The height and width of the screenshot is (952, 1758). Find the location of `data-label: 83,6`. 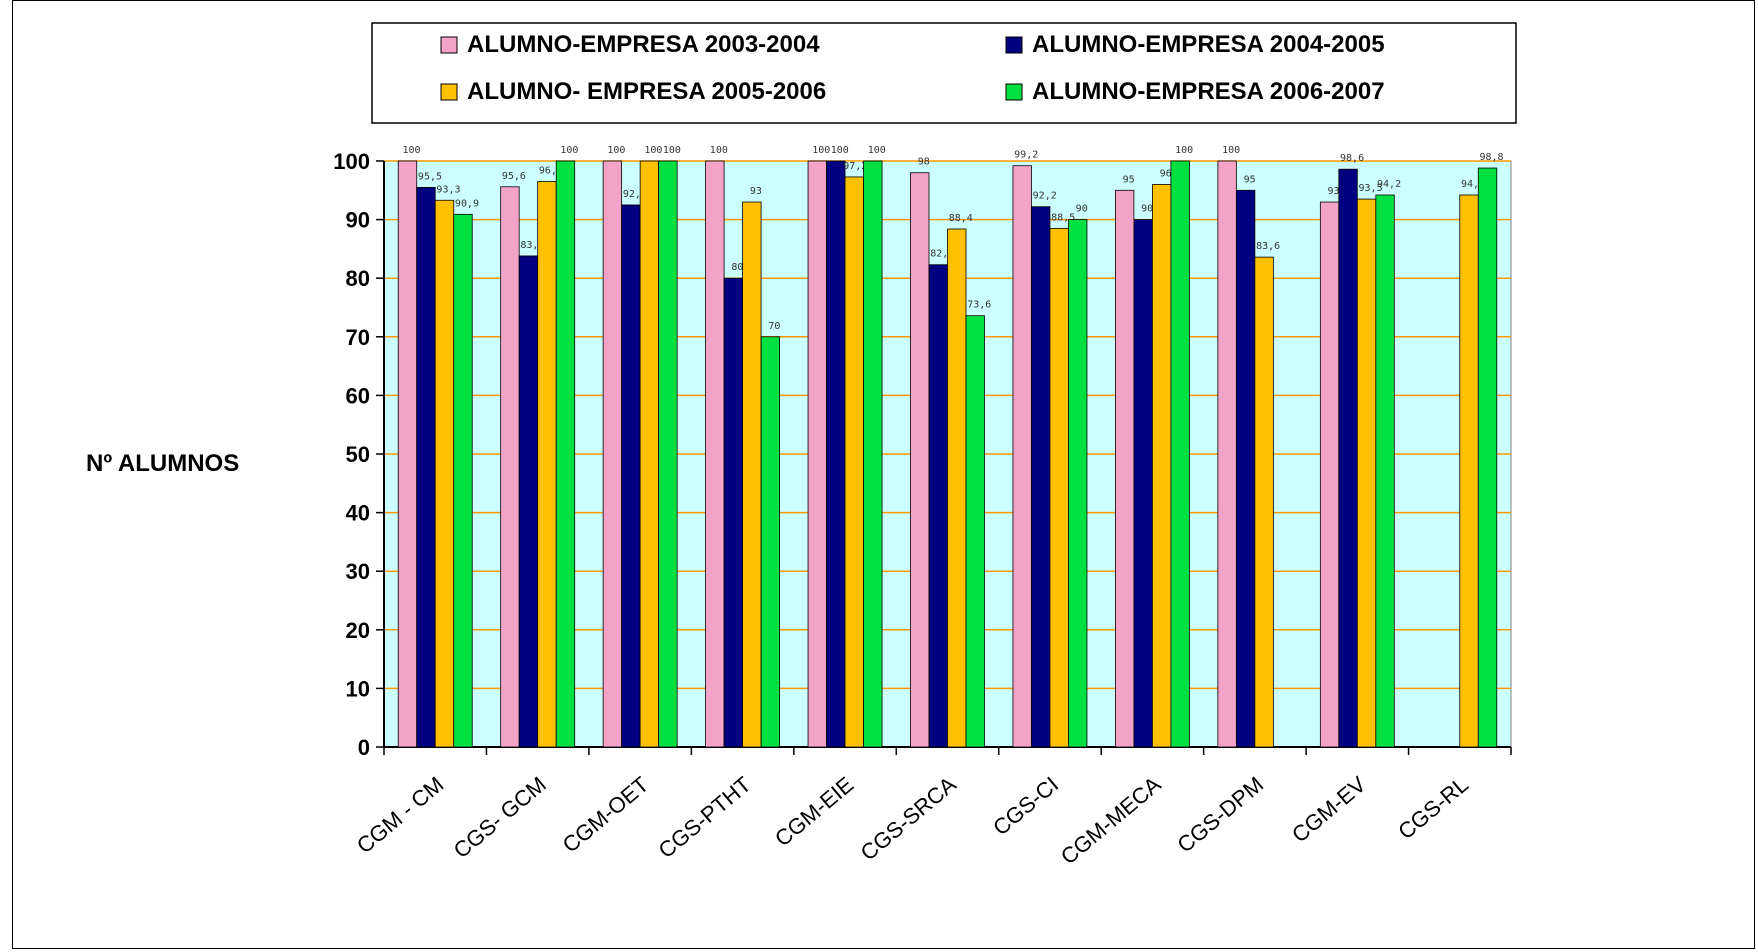

data-label: 83,6 is located at coordinates (1268, 246).